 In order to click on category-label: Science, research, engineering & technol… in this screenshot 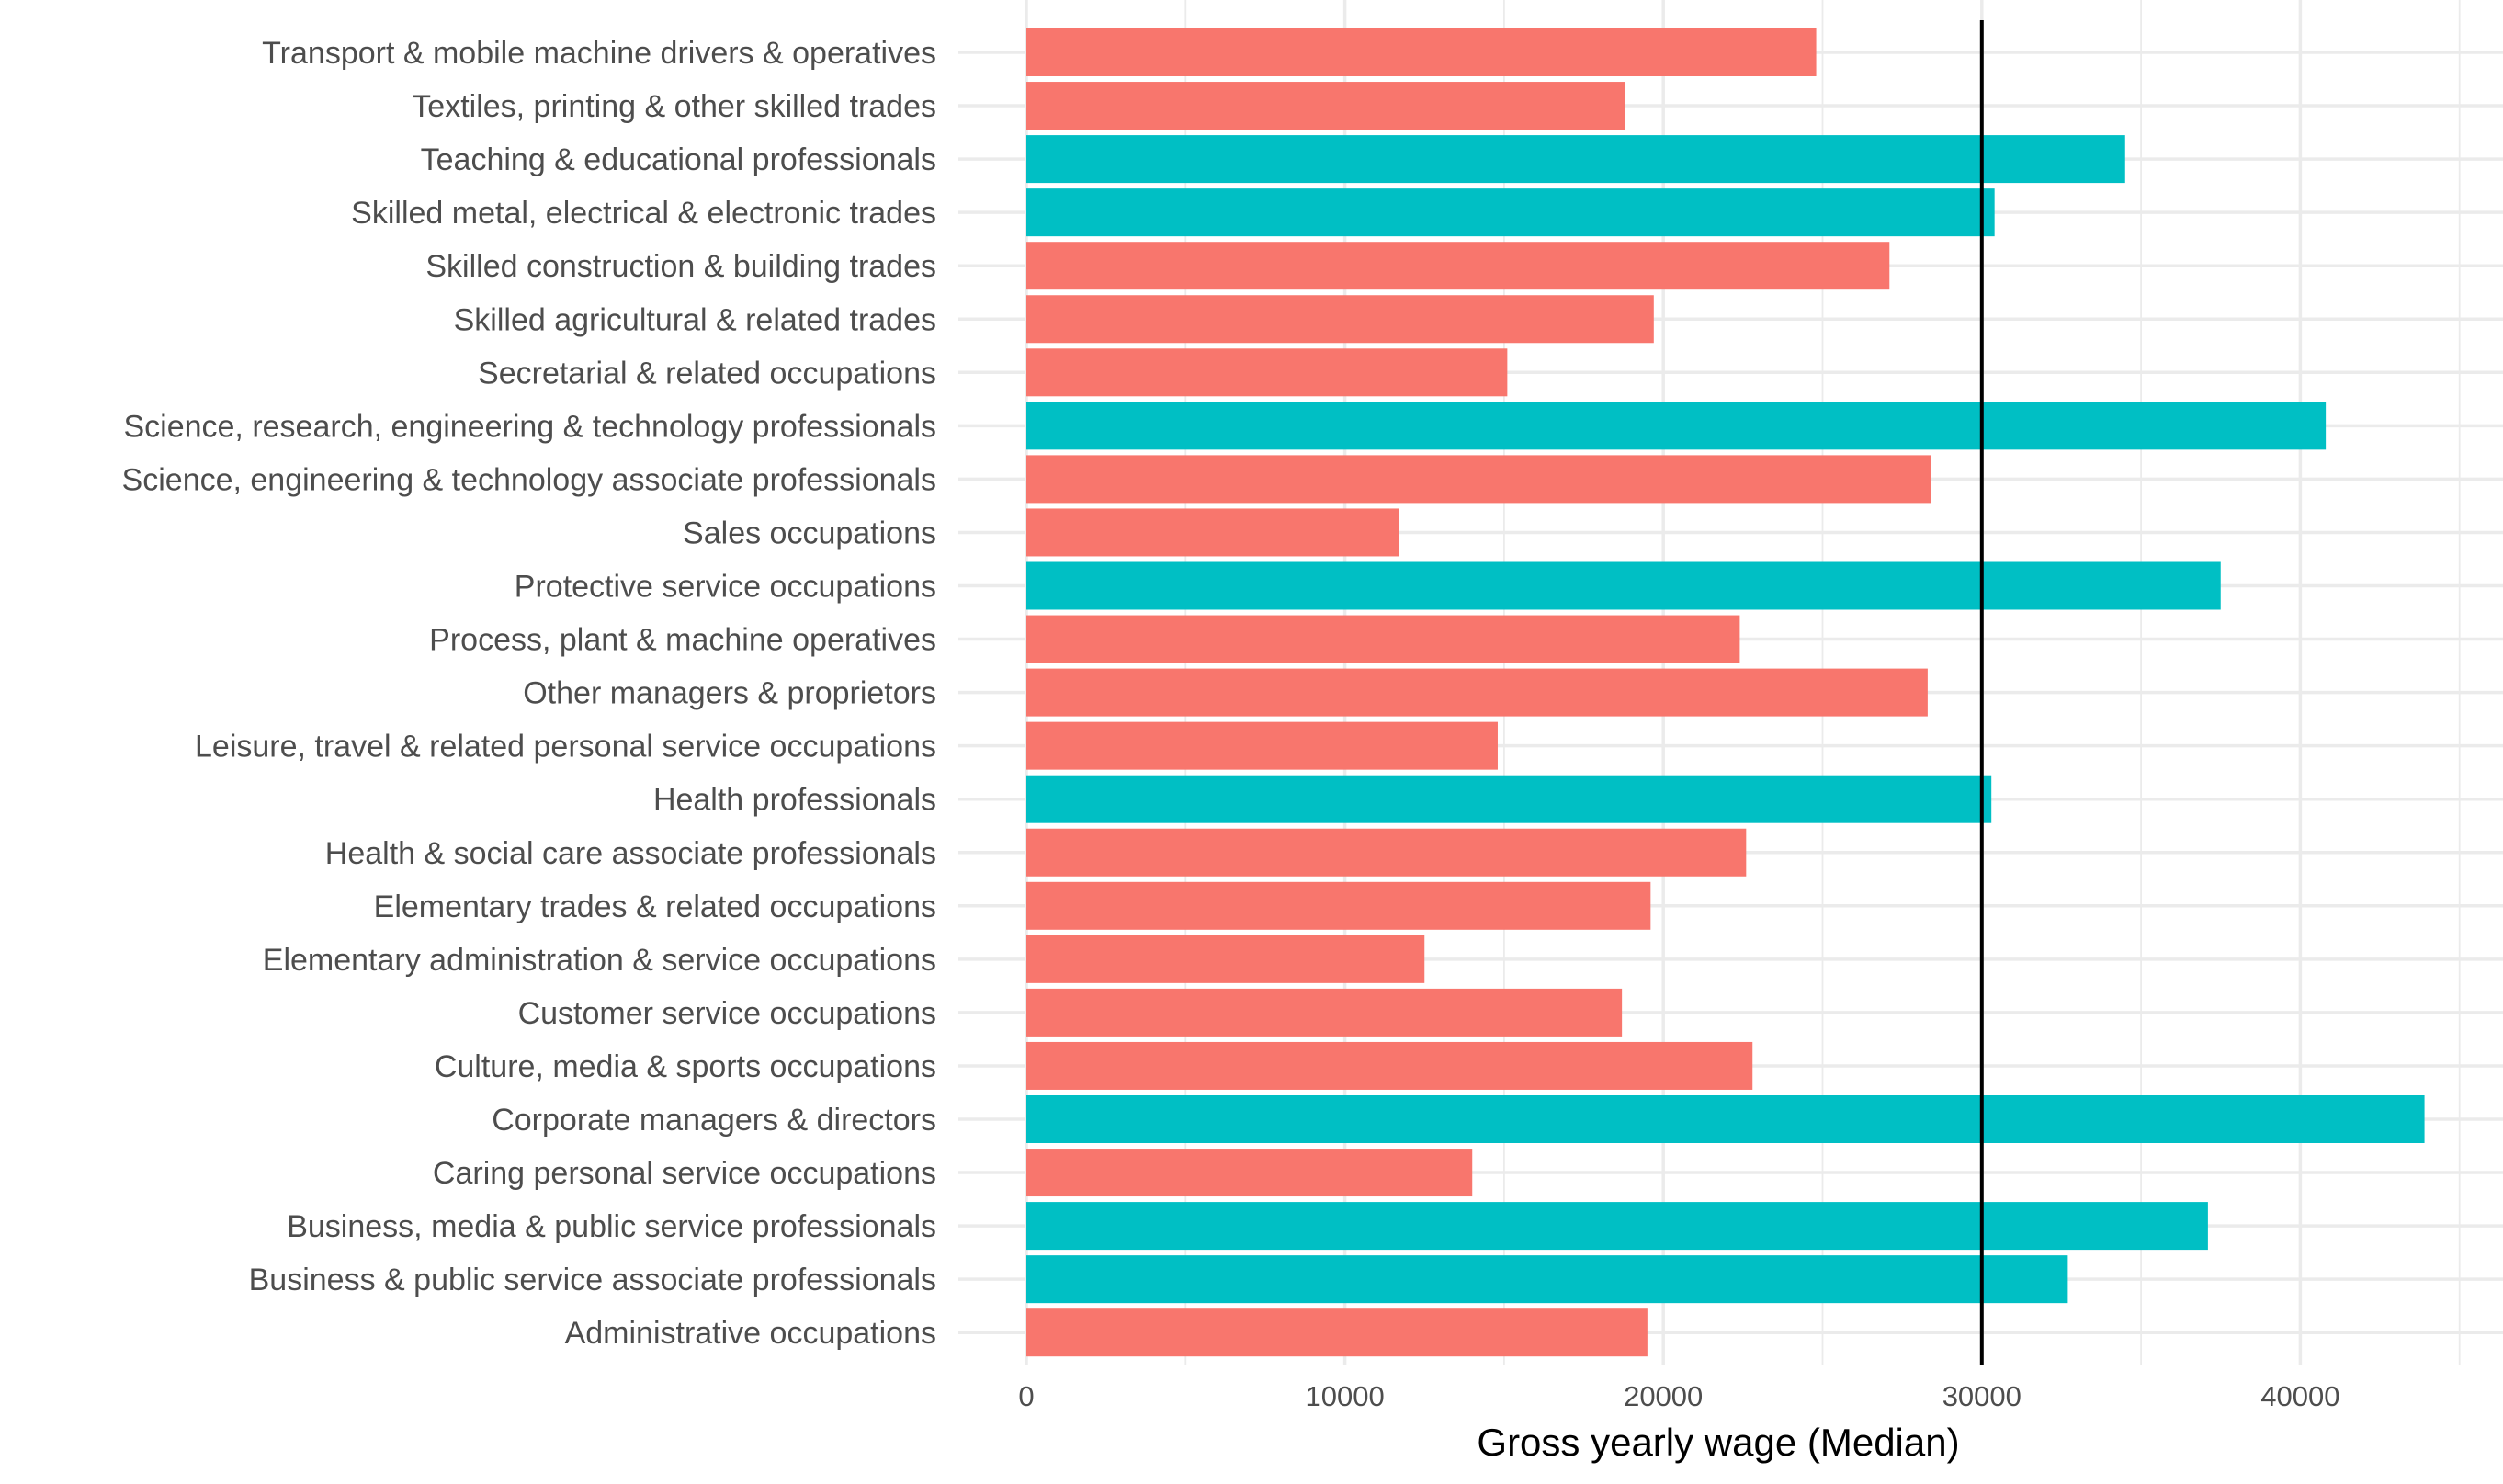, I will do `click(529, 426)`.